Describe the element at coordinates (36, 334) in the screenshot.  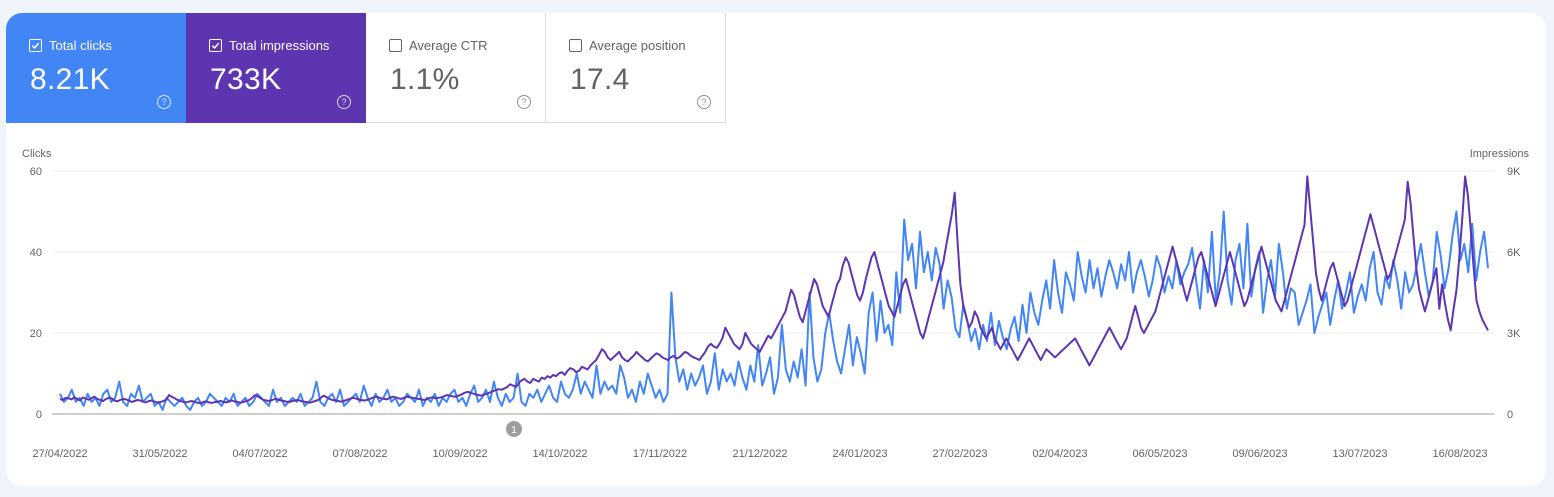
I see `y-left-tick-label: 20` at that location.